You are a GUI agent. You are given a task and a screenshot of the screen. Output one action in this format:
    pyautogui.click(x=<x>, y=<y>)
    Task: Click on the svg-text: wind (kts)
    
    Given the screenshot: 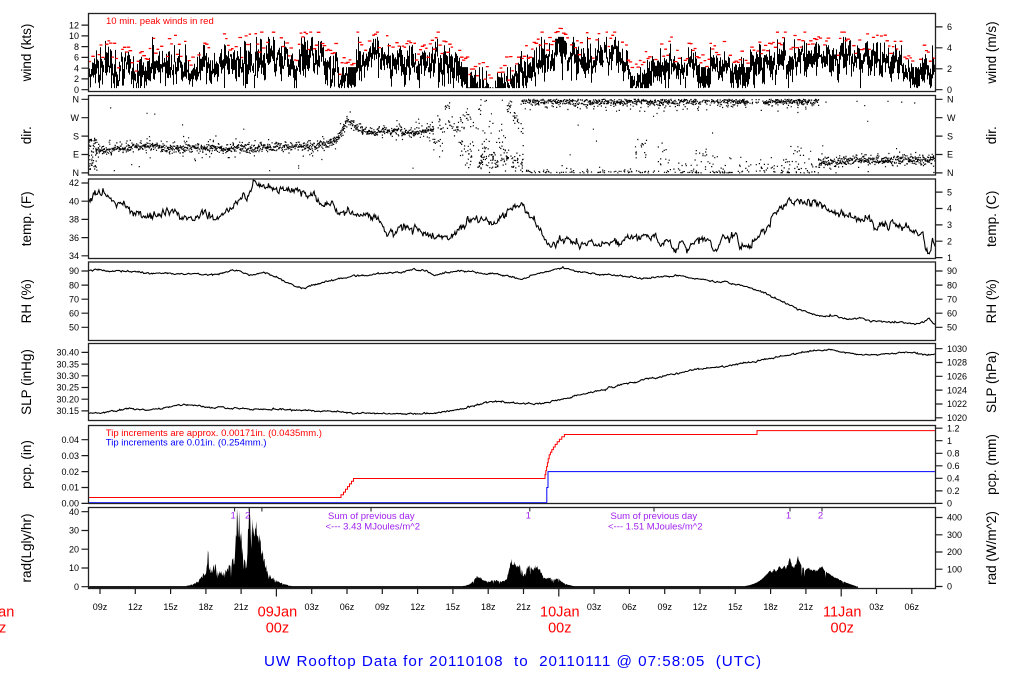 What is the action you would take?
    pyautogui.click(x=26, y=53)
    